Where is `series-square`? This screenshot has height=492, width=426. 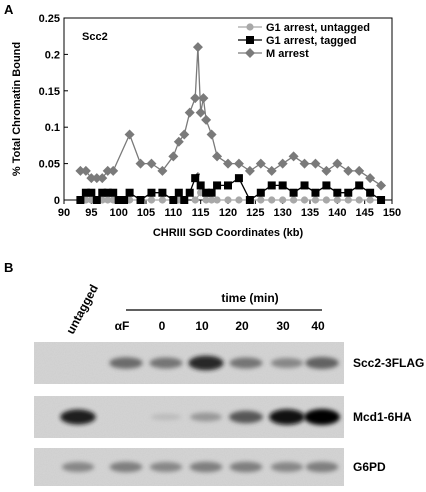
series-square is located at coordinates (231, 189).